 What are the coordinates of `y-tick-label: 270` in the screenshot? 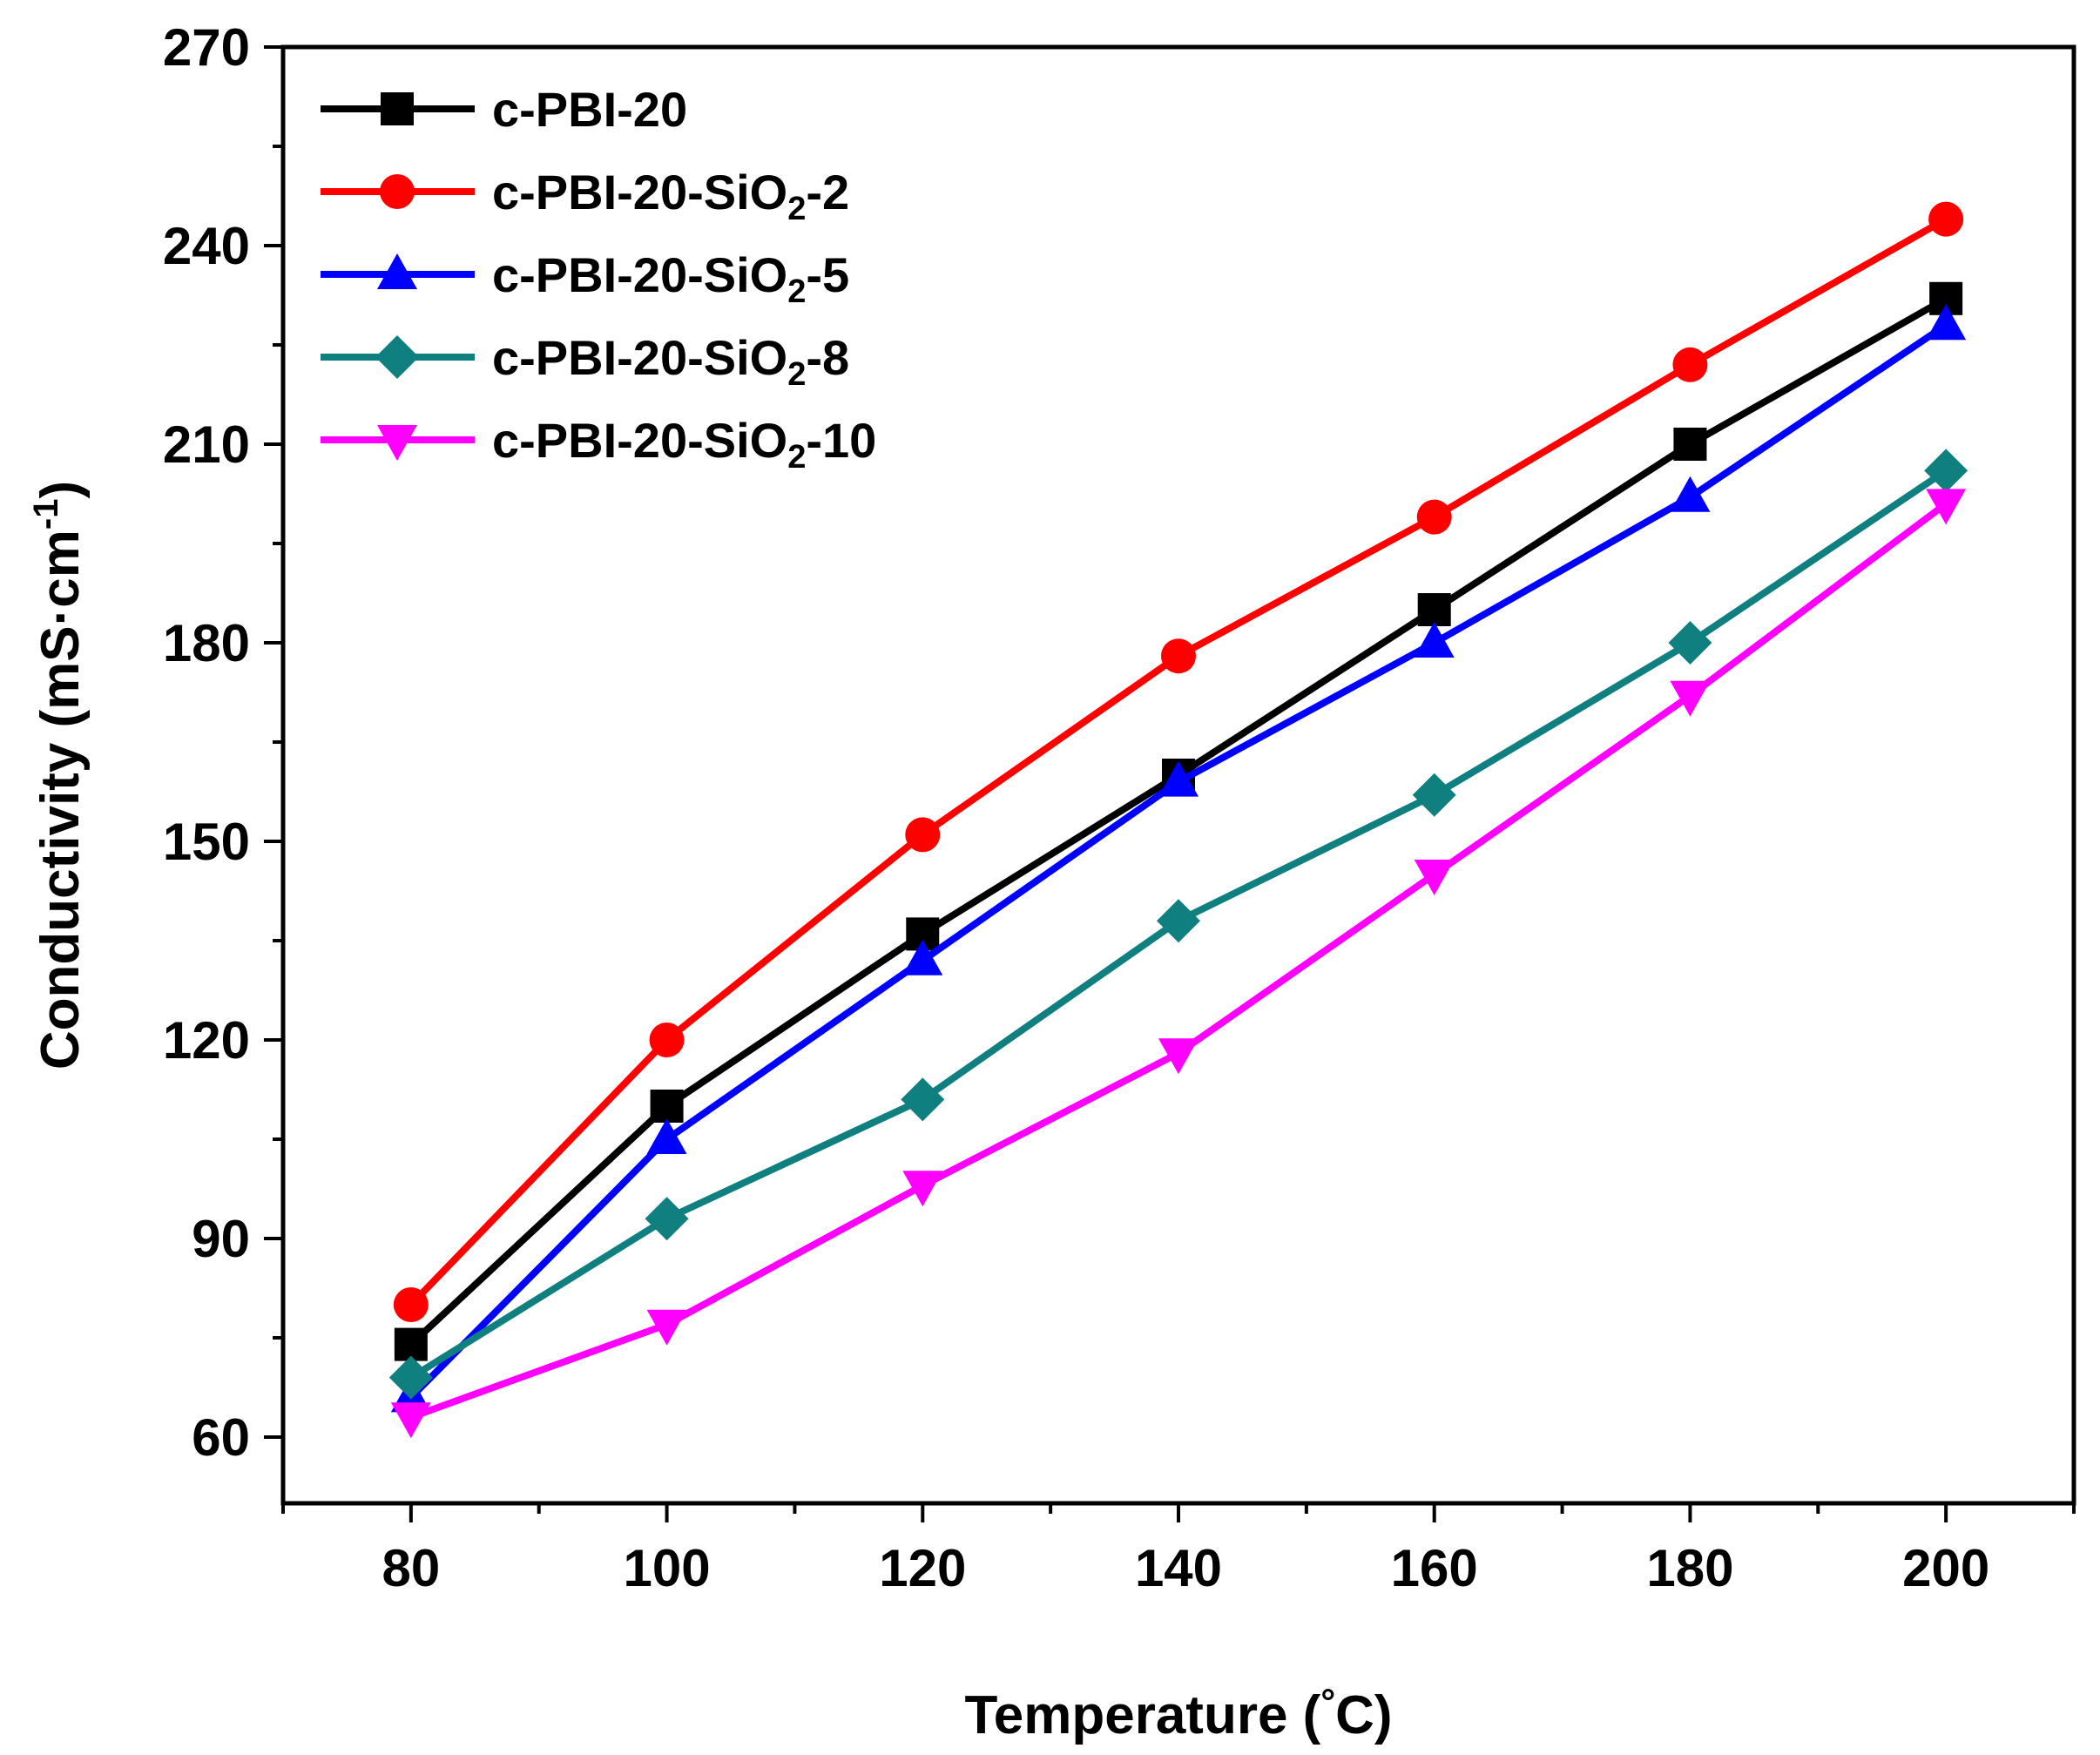 It's located at (206, 47).